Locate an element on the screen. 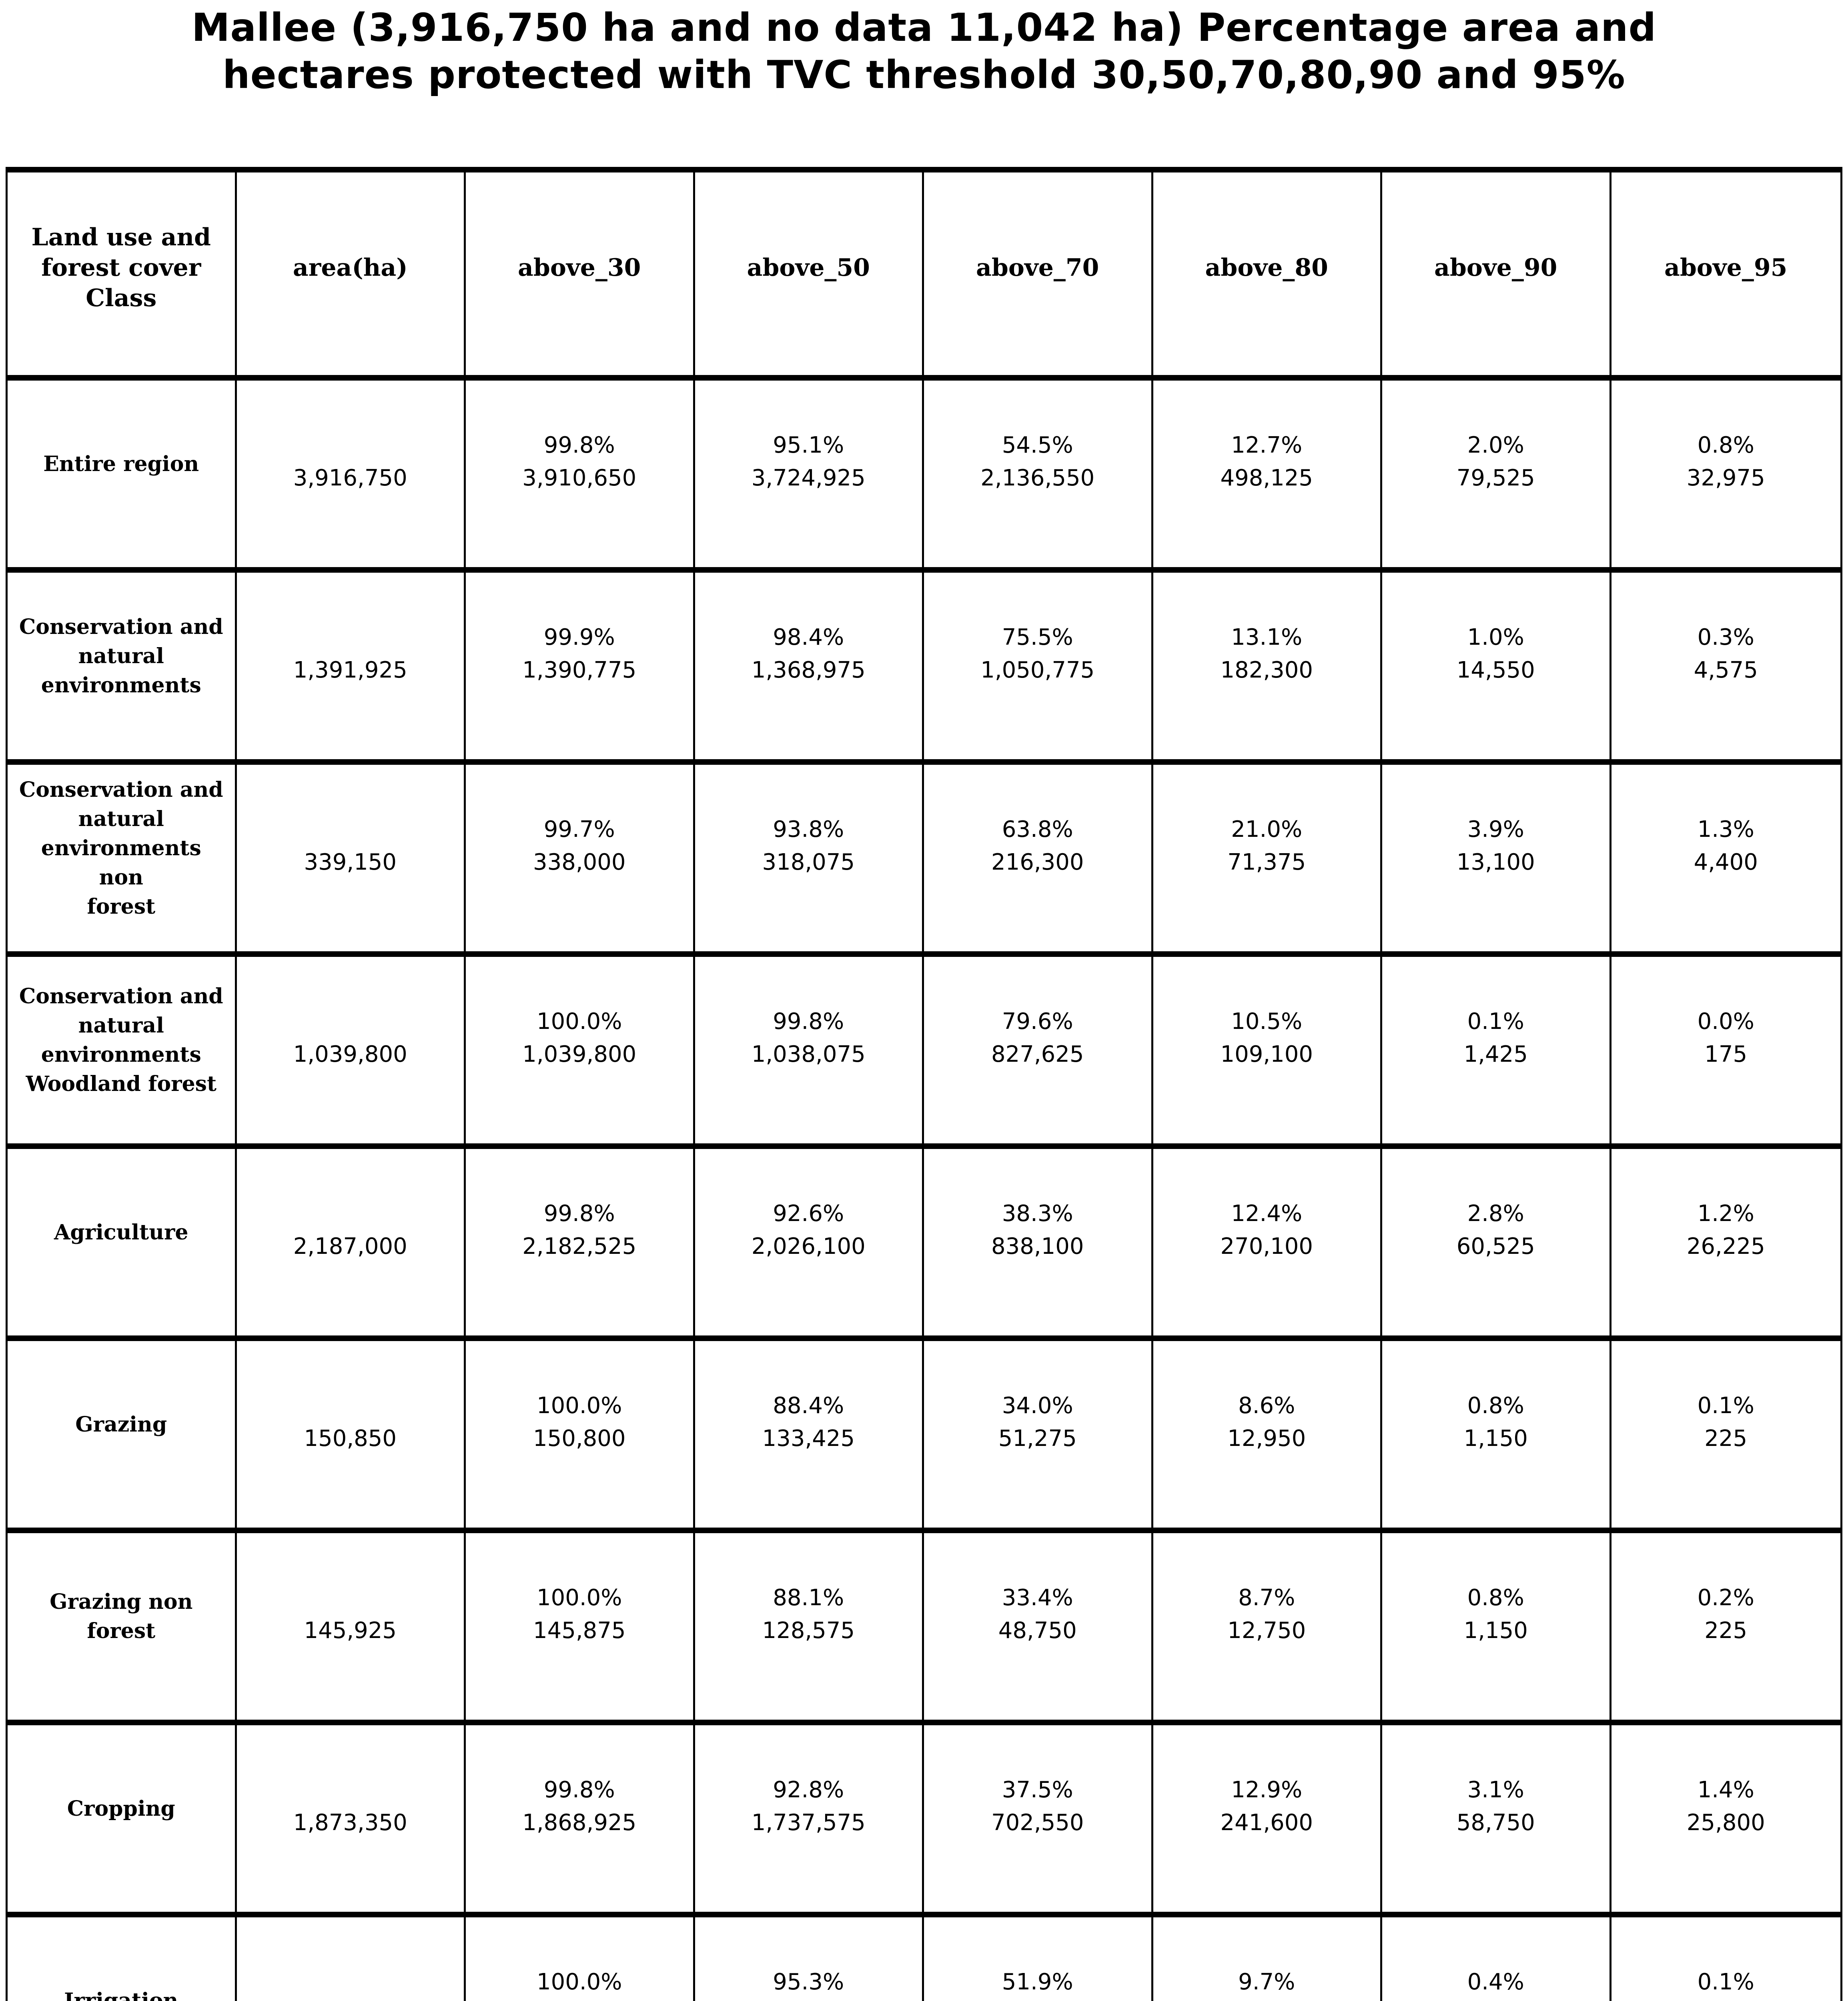  data-cell: 2,187,000 is located at coordinates (351, 1245).